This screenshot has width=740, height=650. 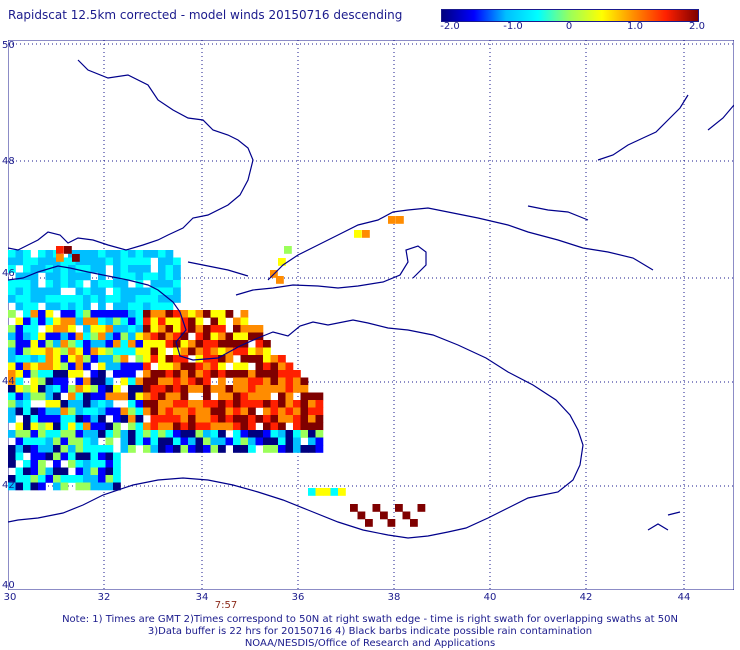 What do you see at coordinates (8, 161) in the screenshot?
I see `latitude-label: 48` at bounding box center [8, 161].